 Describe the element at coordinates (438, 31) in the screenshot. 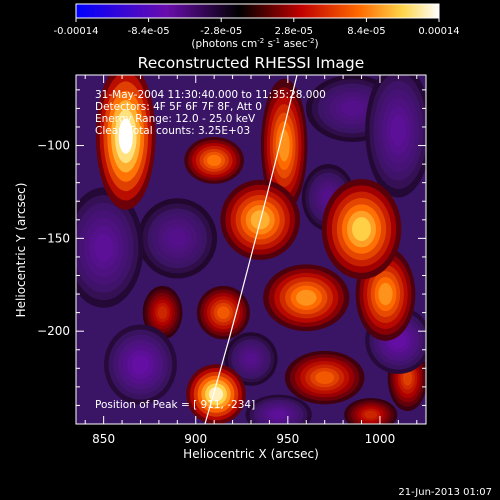

I see `colorbar-tick-label: 0.00014` at that location.